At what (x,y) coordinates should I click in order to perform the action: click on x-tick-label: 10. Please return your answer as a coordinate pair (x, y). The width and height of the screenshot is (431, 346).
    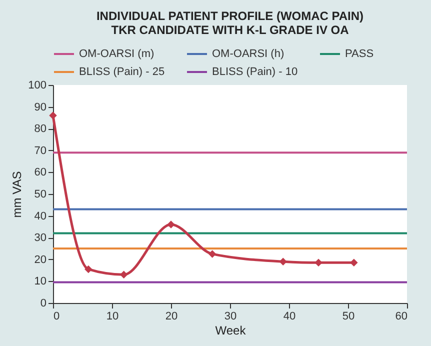
    Looking at the image, I should click on (112, 316).